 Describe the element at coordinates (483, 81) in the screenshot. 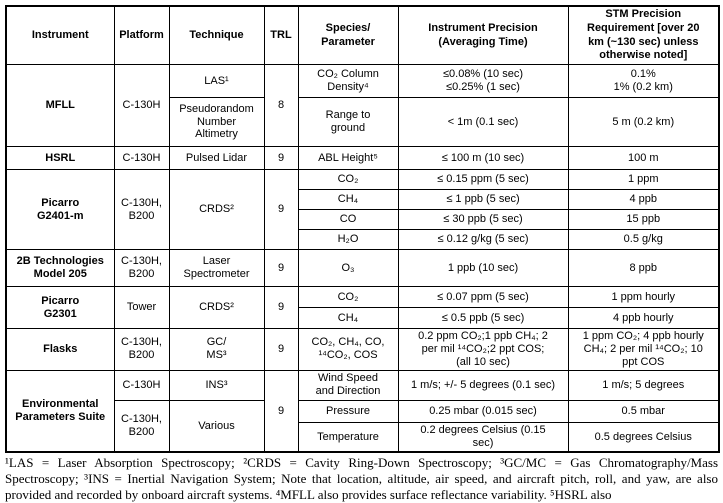

I see `precision-cell: ≤0.08% (10 sec) ≤0.25% (1 sec)` at that location.